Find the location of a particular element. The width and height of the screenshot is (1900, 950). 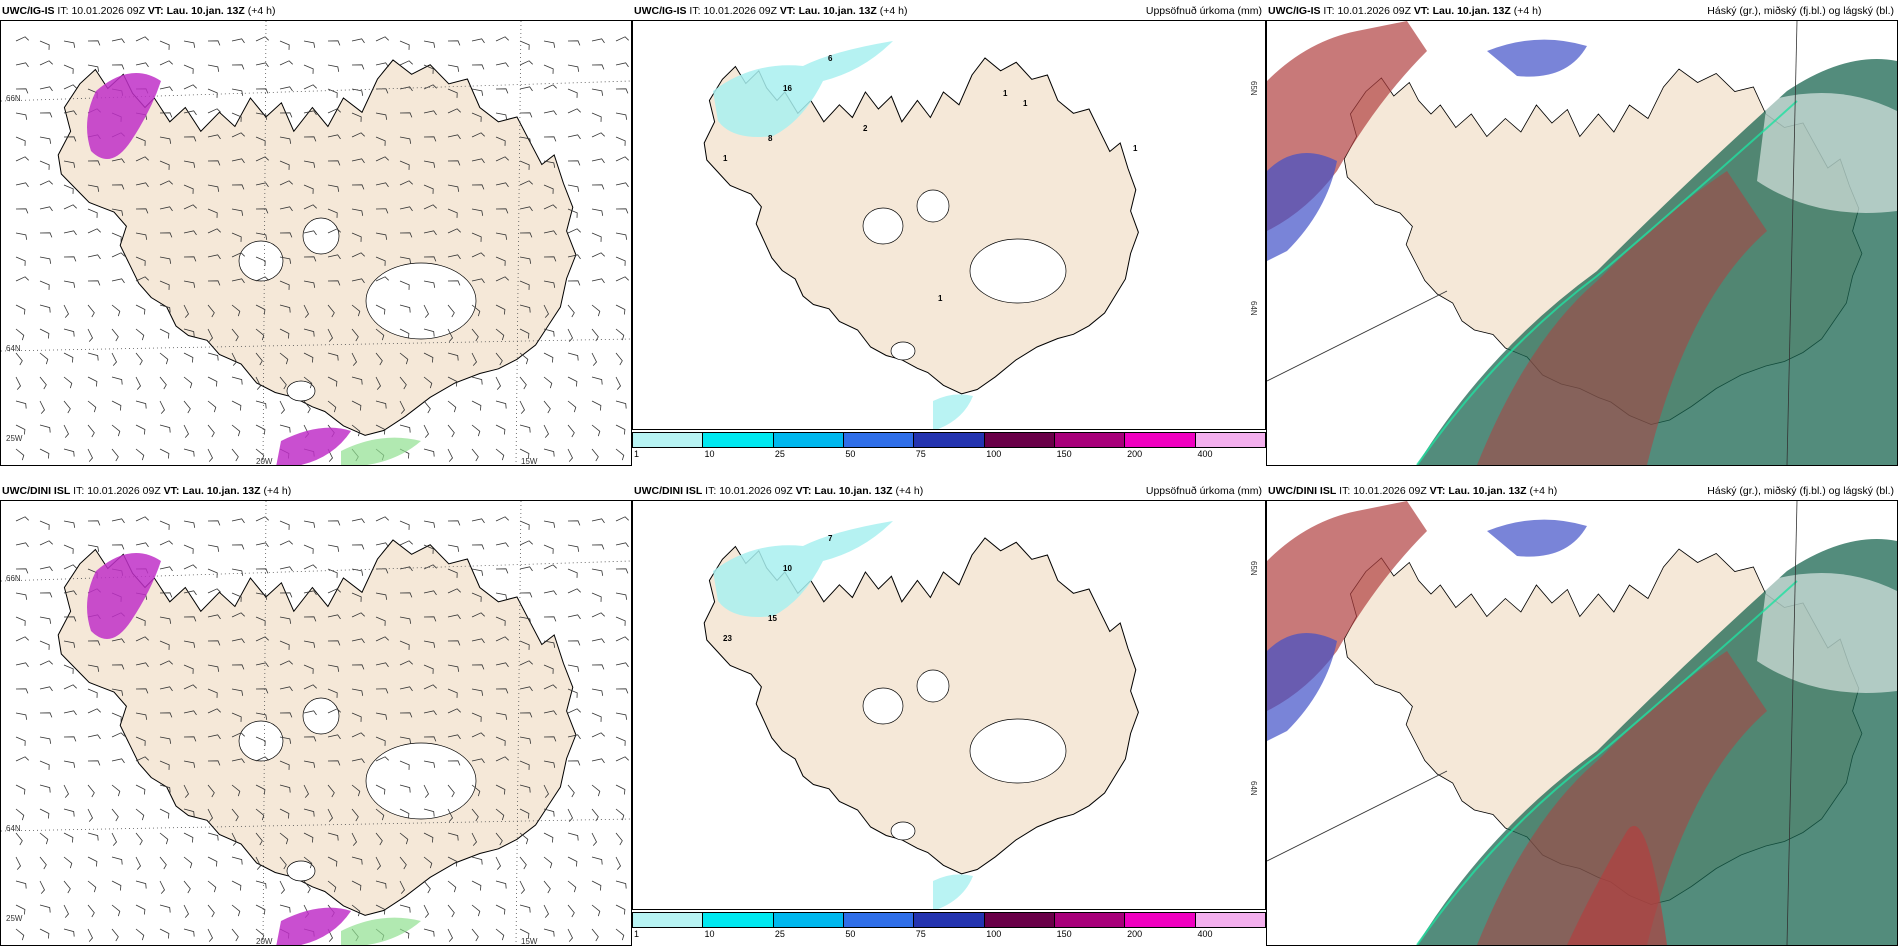

colorbar-tick-label: 25 is located at coordinates (779, 934).